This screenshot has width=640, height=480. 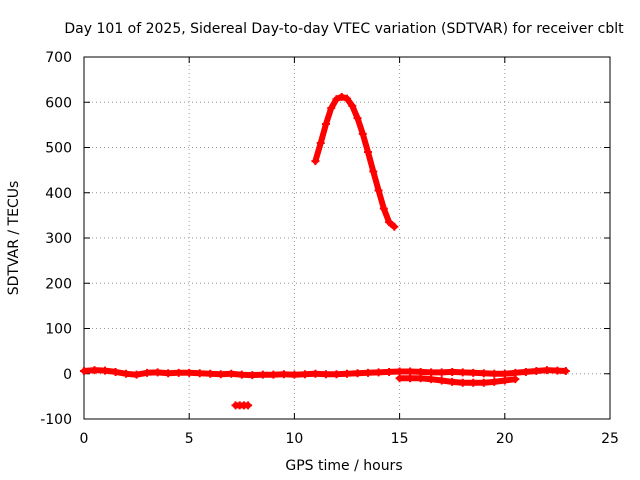 What do you see at coordinates (58, 194) in the screenshot?
I see `y-tick-label: 400` at bounding box center [58, 194].